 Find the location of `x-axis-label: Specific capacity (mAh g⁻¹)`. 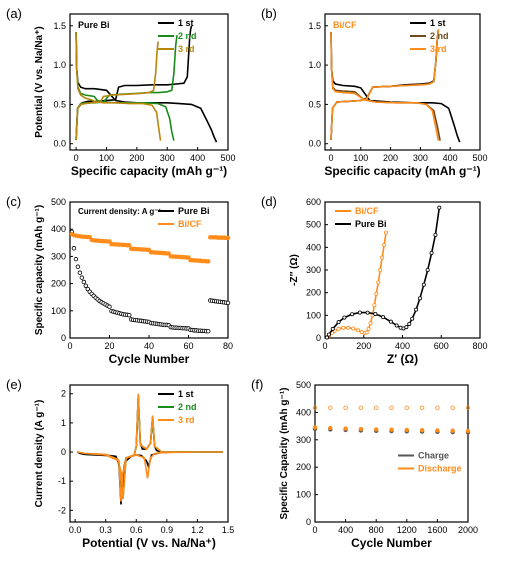

x-axis-label: Specific capacity (mAh g⁻¹) is located at coordinates (149, 171).